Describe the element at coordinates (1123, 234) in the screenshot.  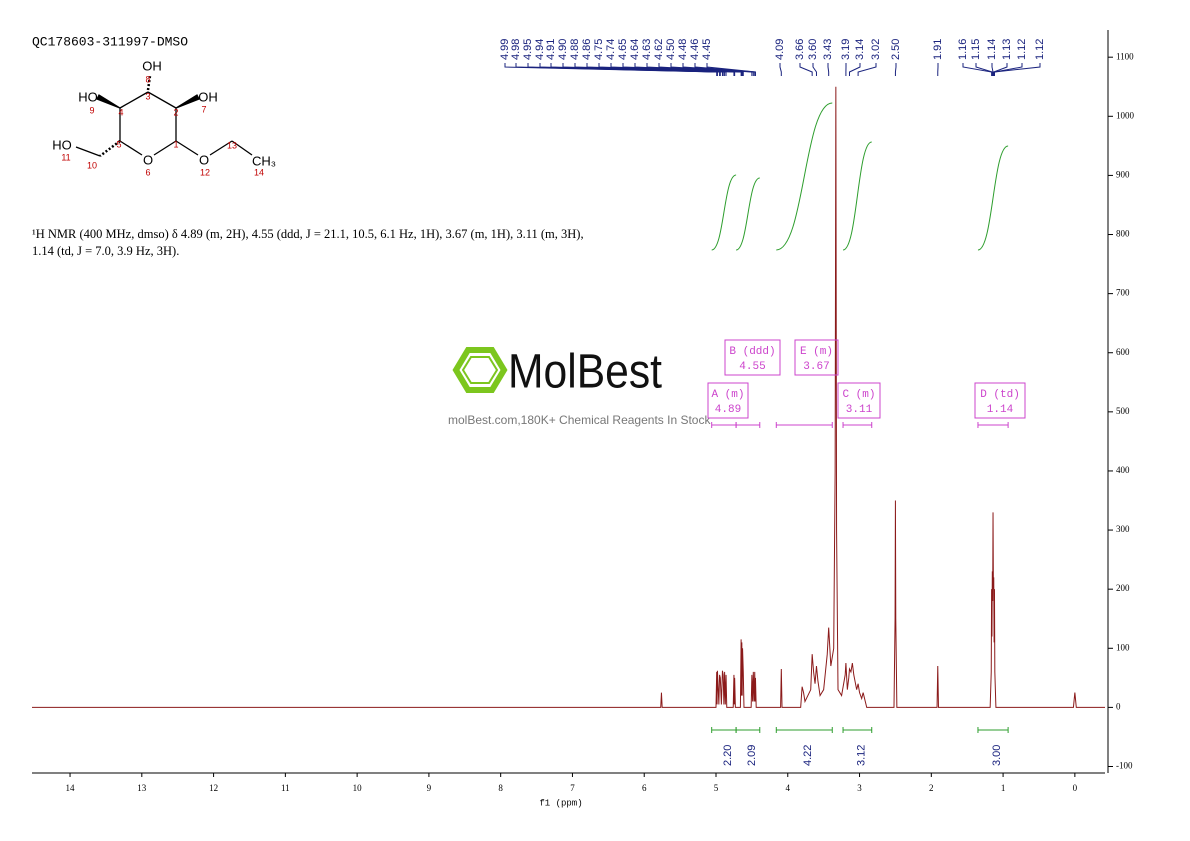
I see `y-tick-label: 800` at that location.